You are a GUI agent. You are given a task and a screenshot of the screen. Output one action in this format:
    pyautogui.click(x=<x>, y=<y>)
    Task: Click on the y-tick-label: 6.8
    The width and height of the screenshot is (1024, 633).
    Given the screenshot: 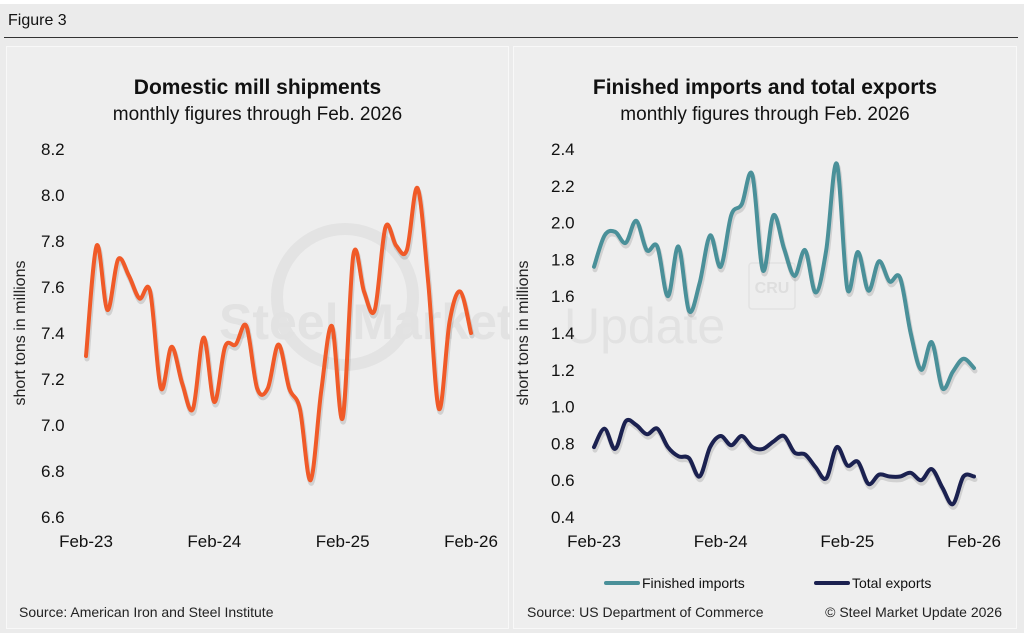 What is the action you would take?
    pyautogui.click(x=53, y=471)
    